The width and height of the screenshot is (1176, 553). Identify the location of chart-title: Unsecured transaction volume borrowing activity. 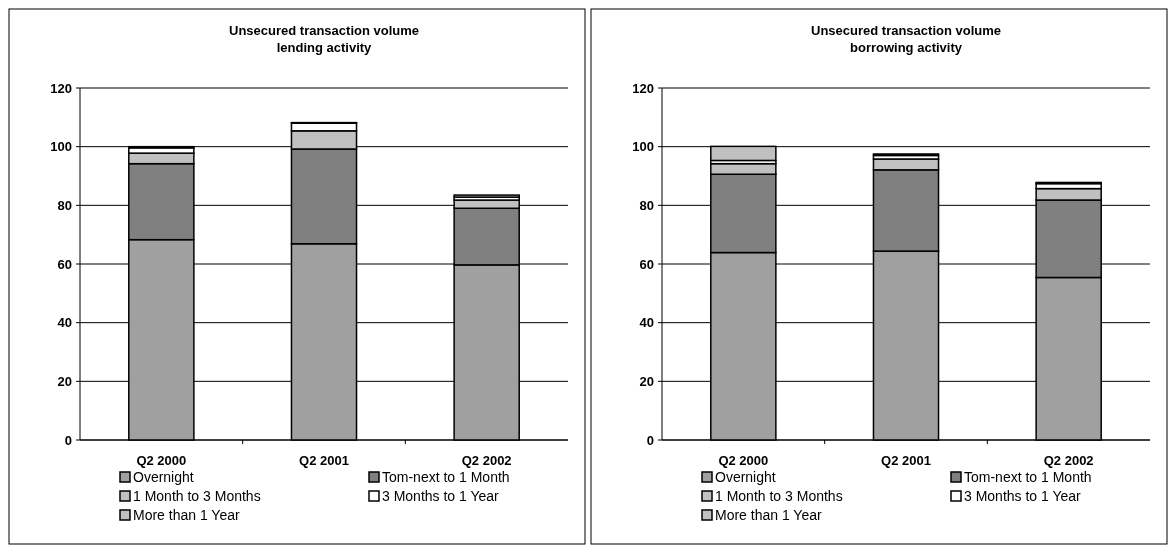
(906, 39).